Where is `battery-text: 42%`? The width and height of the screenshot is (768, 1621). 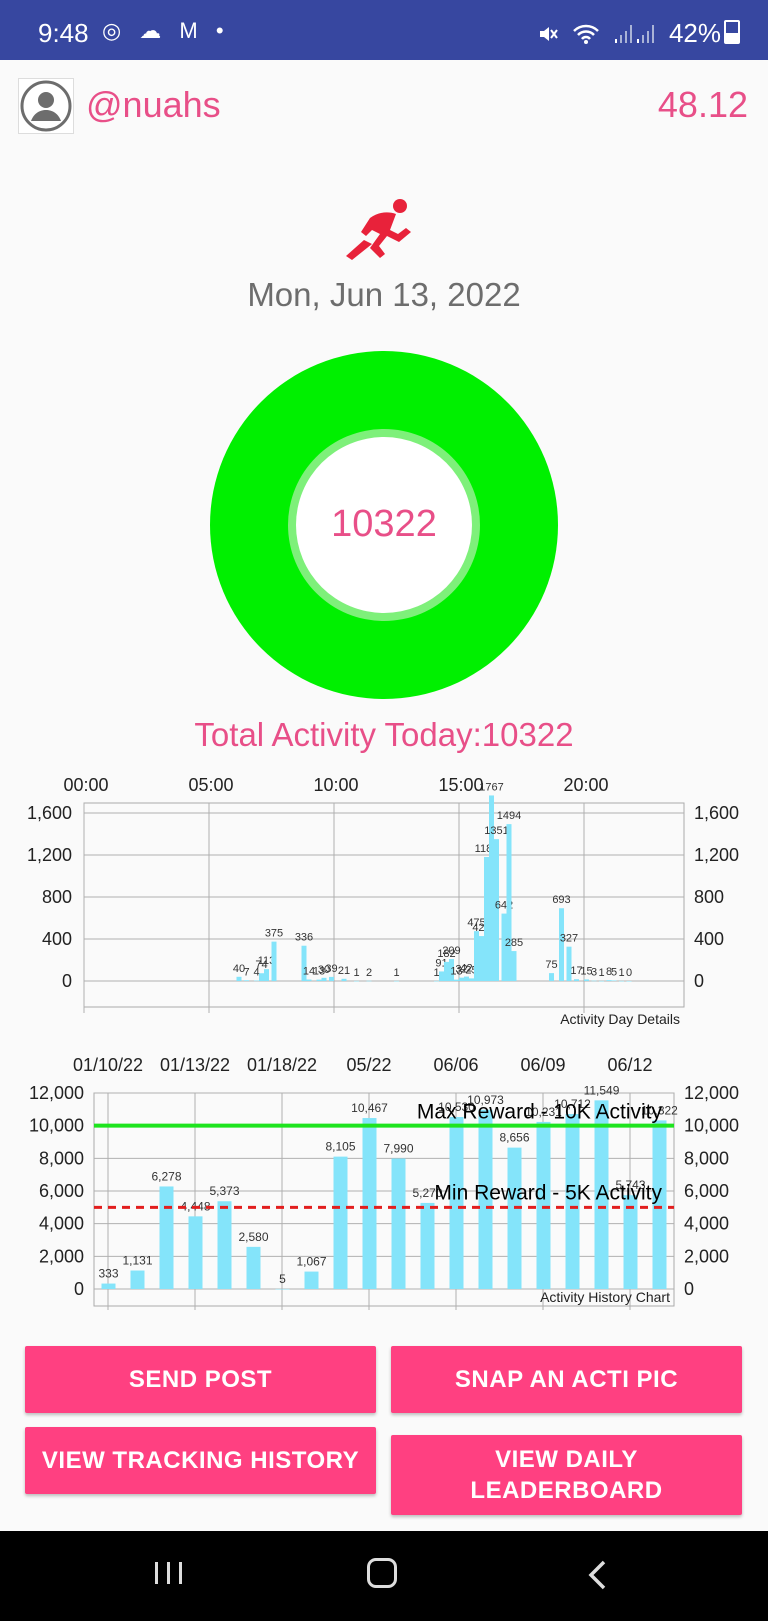 battery-text: 42% is located at coordinates (694, 33).